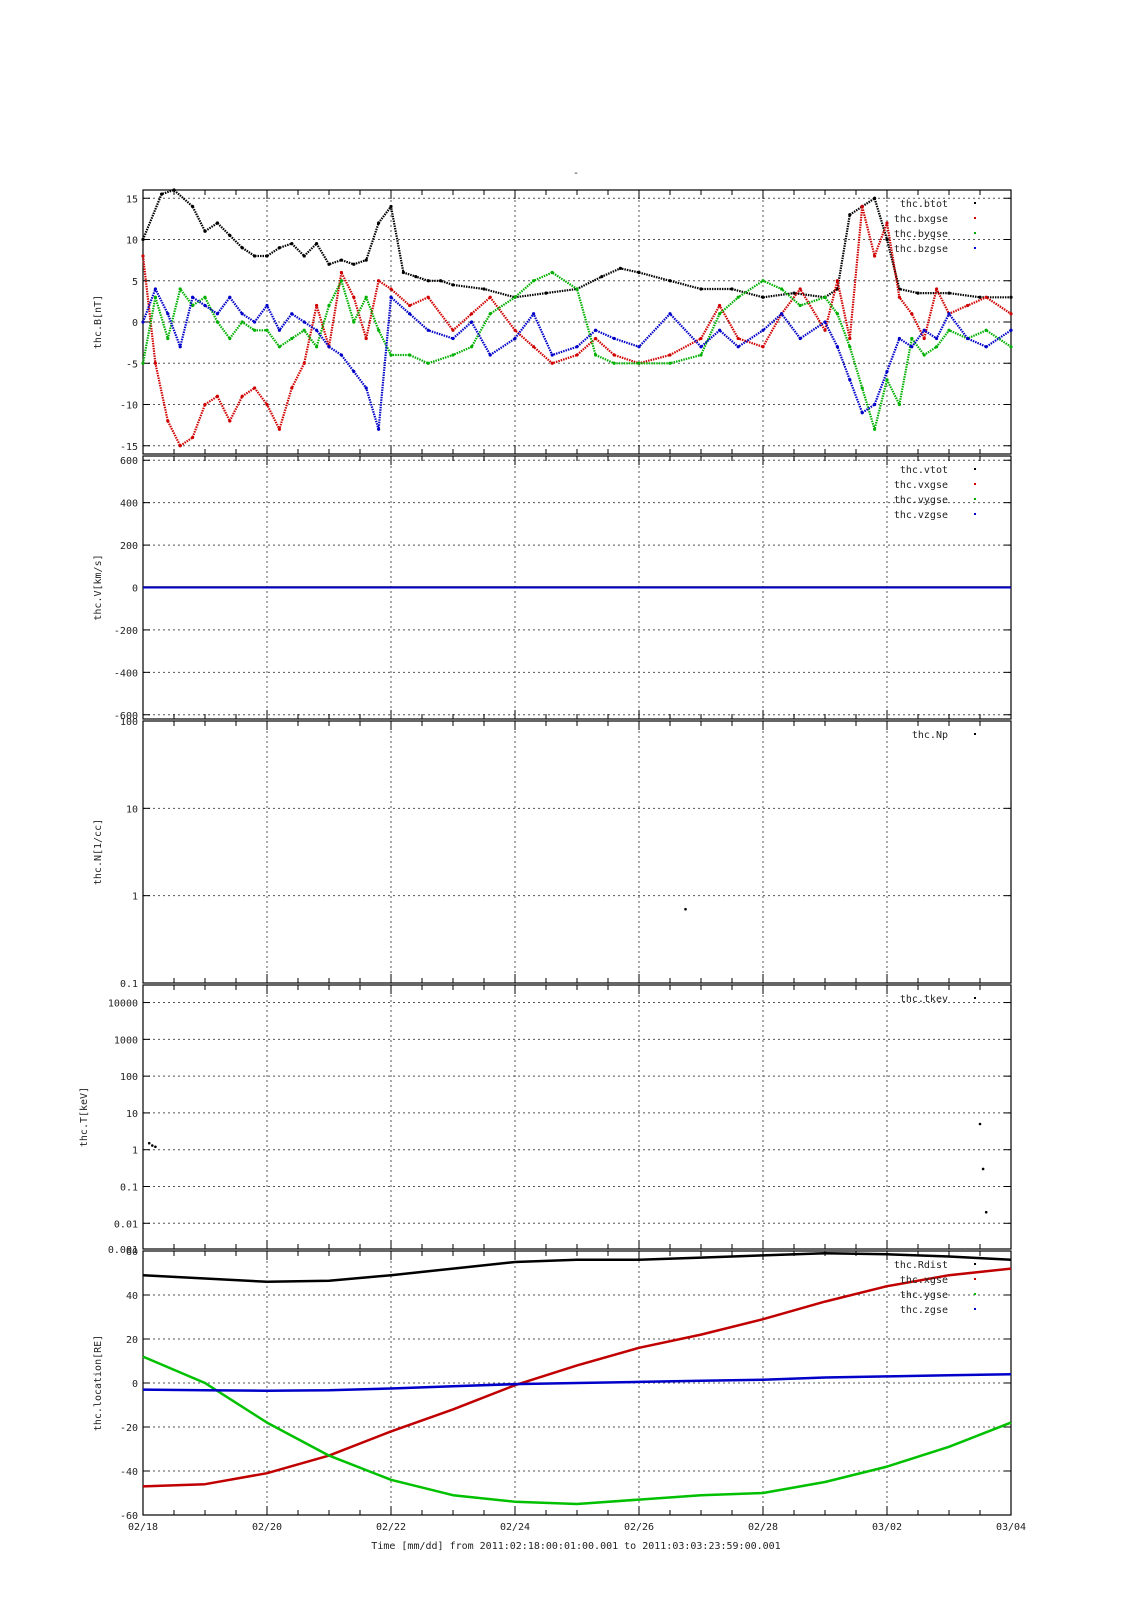 This screenshot has height=1600, width=1131. What do you see at coordinates (924, 1280) in the screenshot?
I see `legend-label: thc.xgse` at bounding box center [924, 1280].